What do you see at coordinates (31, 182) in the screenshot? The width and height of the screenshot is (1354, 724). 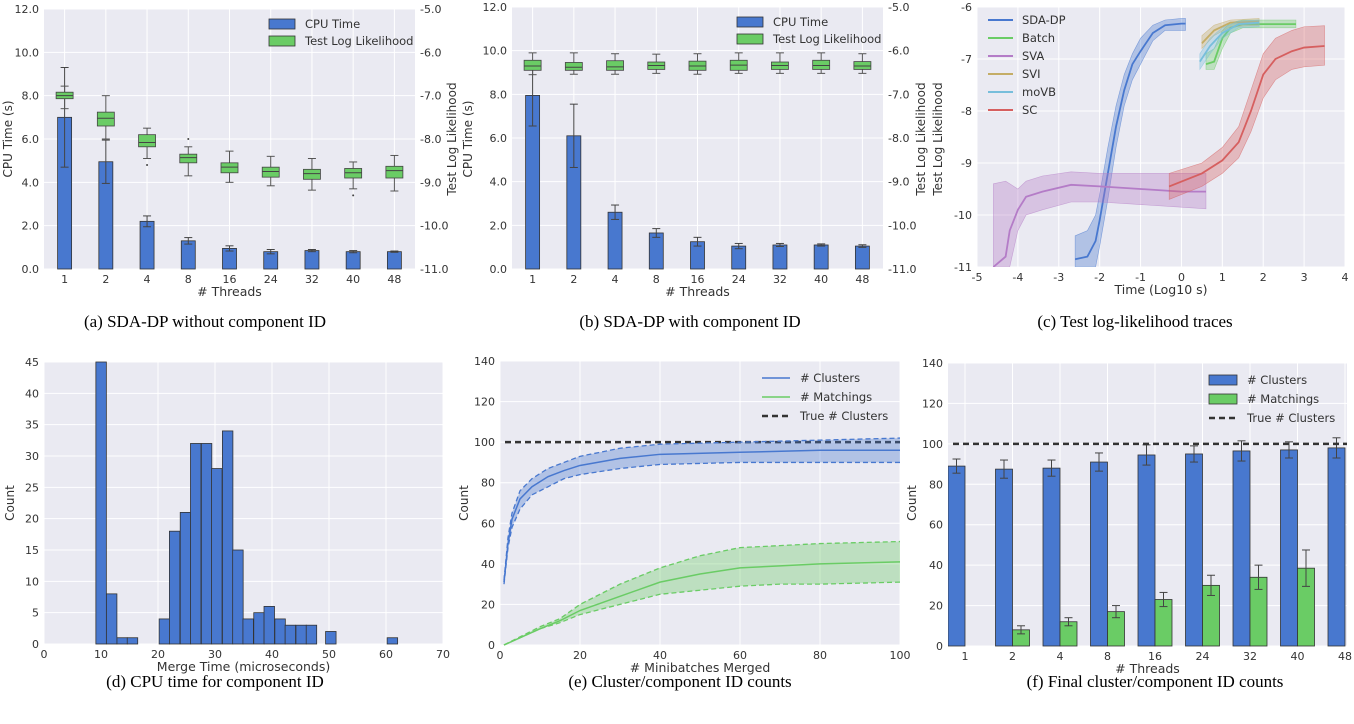 I see `y-tick-label: 4.0` at bounding box center [31, 182].